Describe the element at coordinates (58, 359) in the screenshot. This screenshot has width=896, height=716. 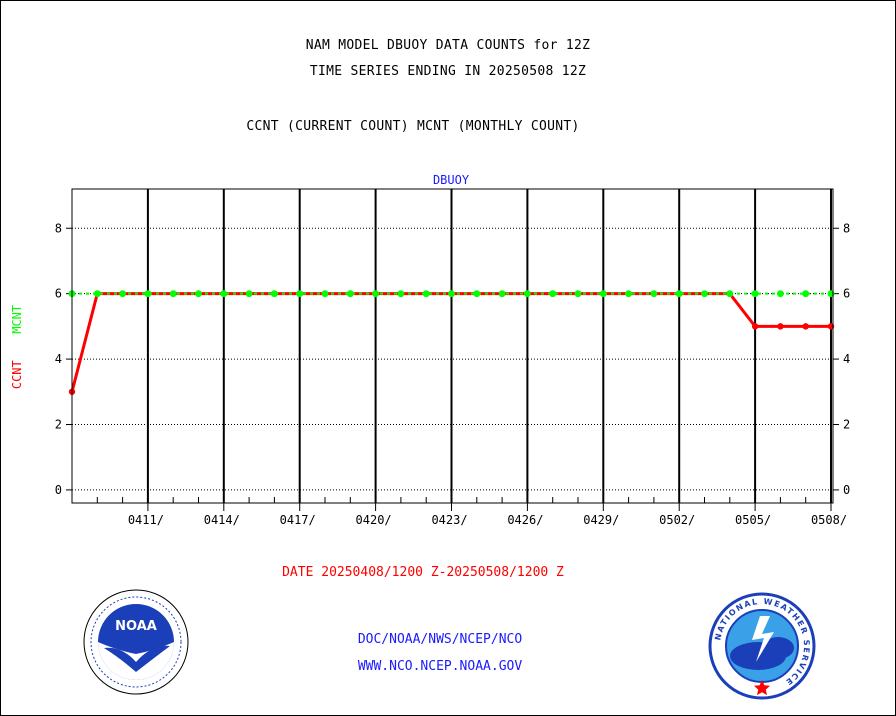
I see `y-tick-label-left: 4` at that location.